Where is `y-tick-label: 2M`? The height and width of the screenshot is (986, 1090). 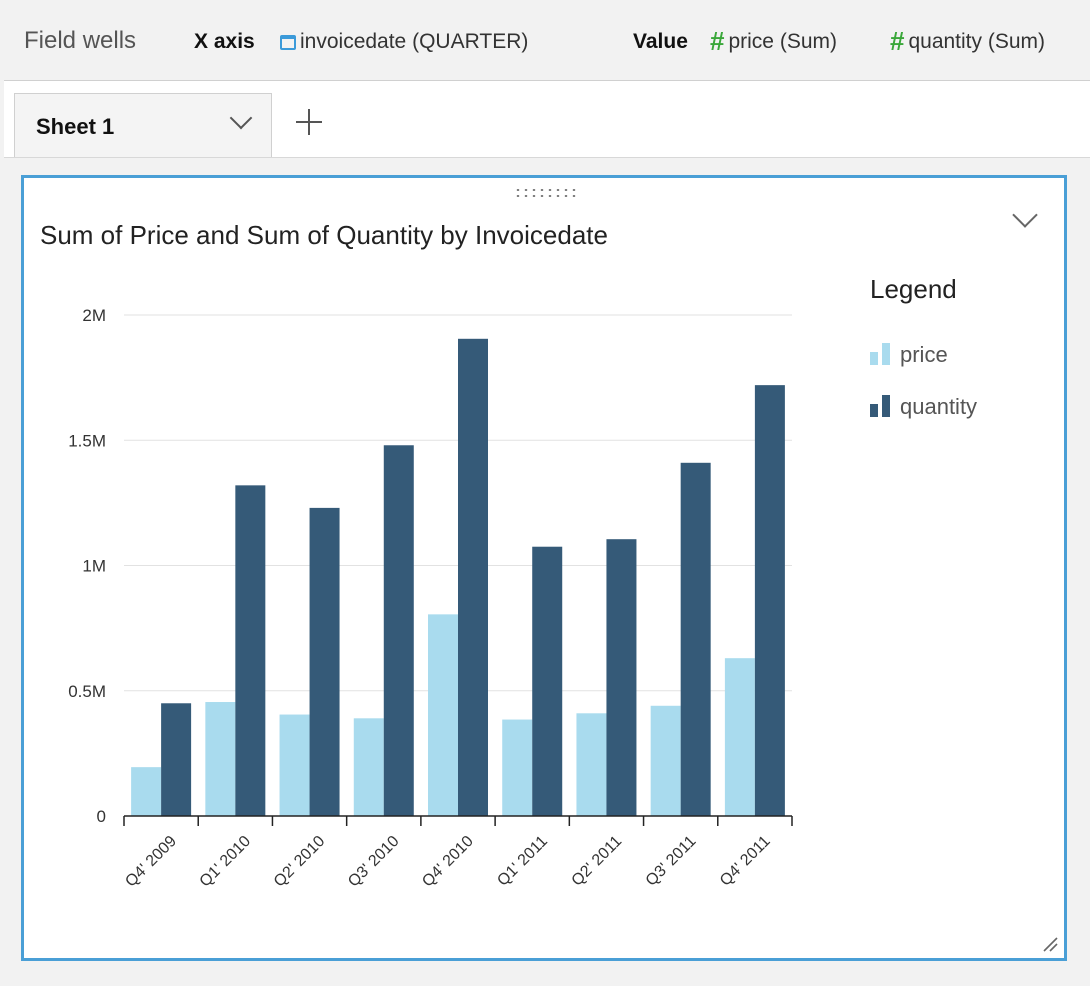 y-tick-label: 2M is located at coordinates (94, 315).